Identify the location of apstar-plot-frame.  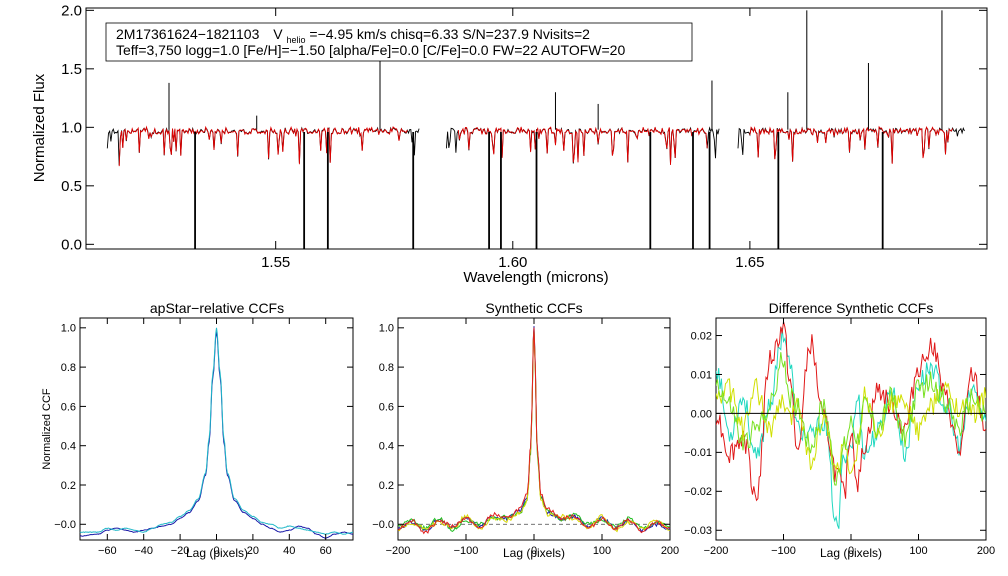
(216, 429).